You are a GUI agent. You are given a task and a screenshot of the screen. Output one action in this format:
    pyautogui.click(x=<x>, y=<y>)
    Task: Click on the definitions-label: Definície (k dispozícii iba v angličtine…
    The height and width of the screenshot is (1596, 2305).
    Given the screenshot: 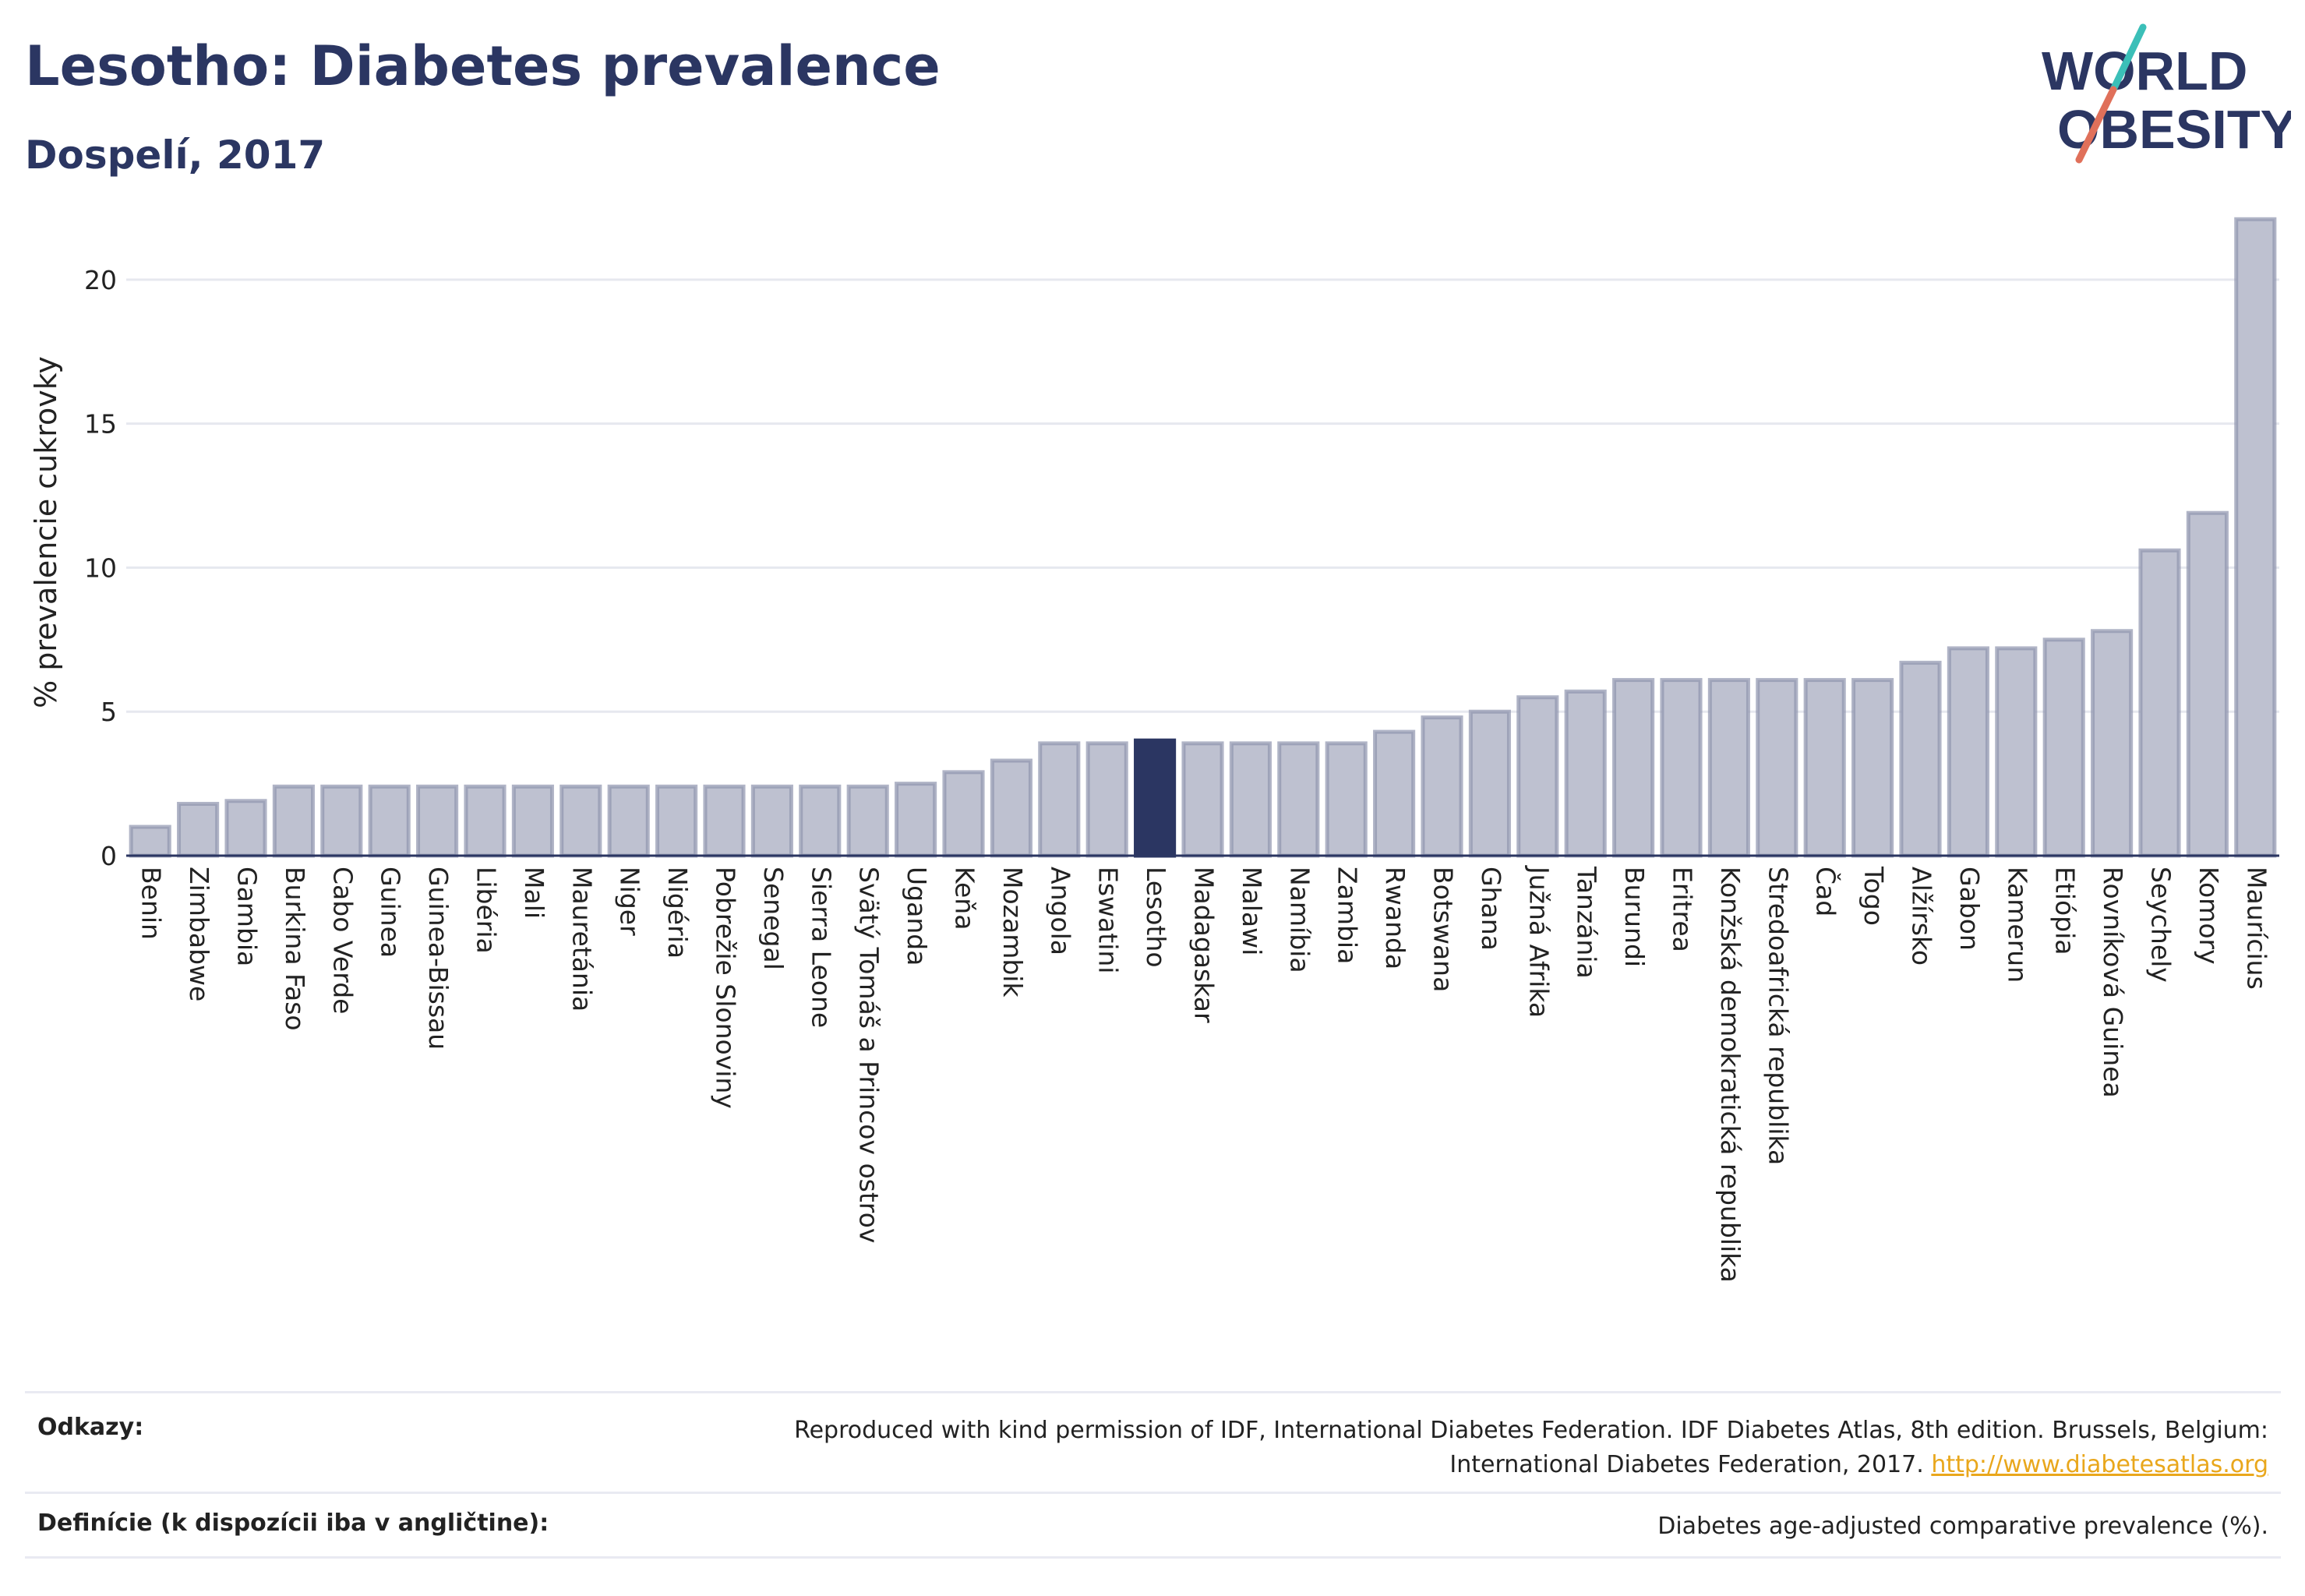 What is the action you would take?
    pyautogui.click(x=293, y=1523)
    